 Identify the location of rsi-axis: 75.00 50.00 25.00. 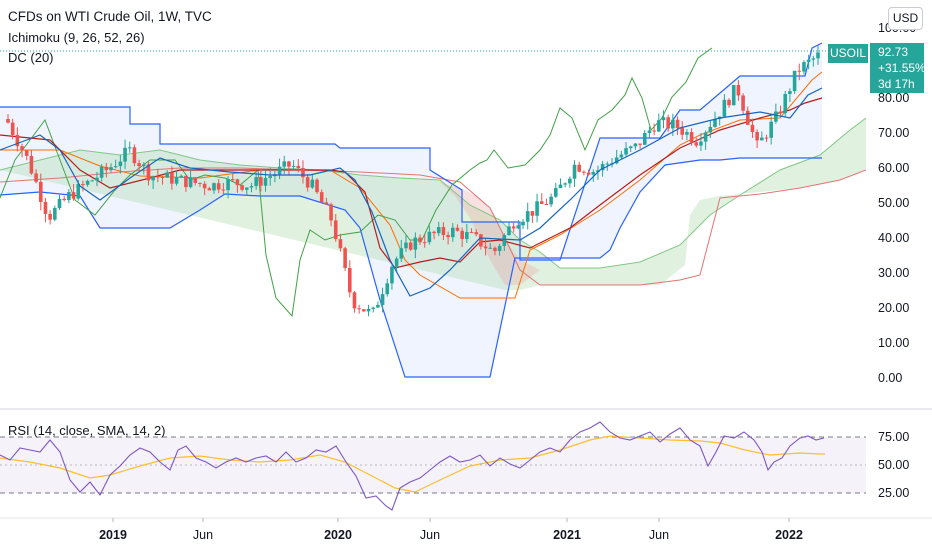
(893, 465).